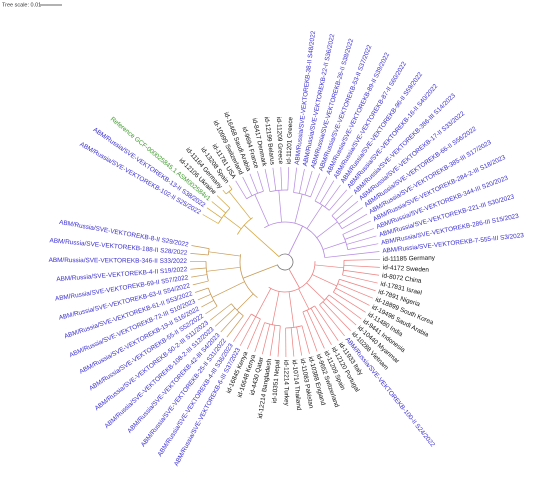 The image size is (550, 495). What do you see at coordinates (409, 259) in the screenshot?
I see `leaf-label: id-11185 Germany` at bounding box center [409, 259].